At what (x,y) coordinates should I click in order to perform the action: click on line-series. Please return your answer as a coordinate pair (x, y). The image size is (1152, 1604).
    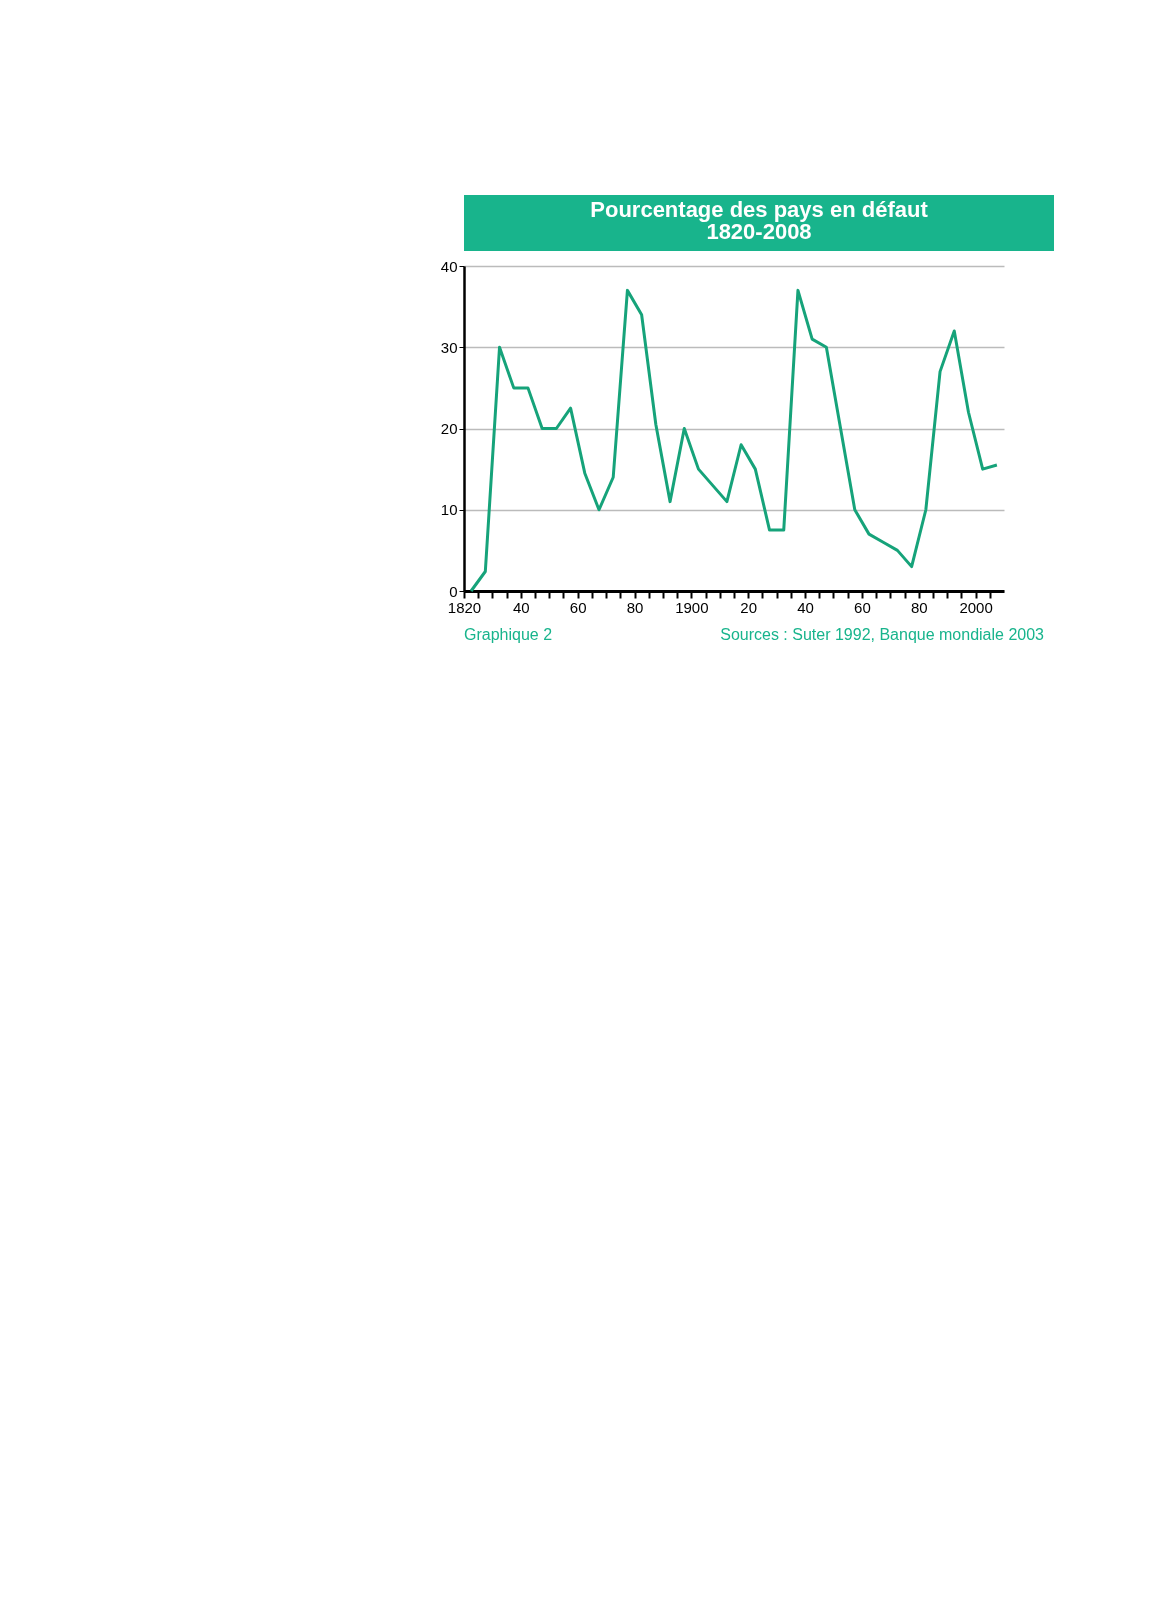
    Looking at the image, I should click on (734, 440).